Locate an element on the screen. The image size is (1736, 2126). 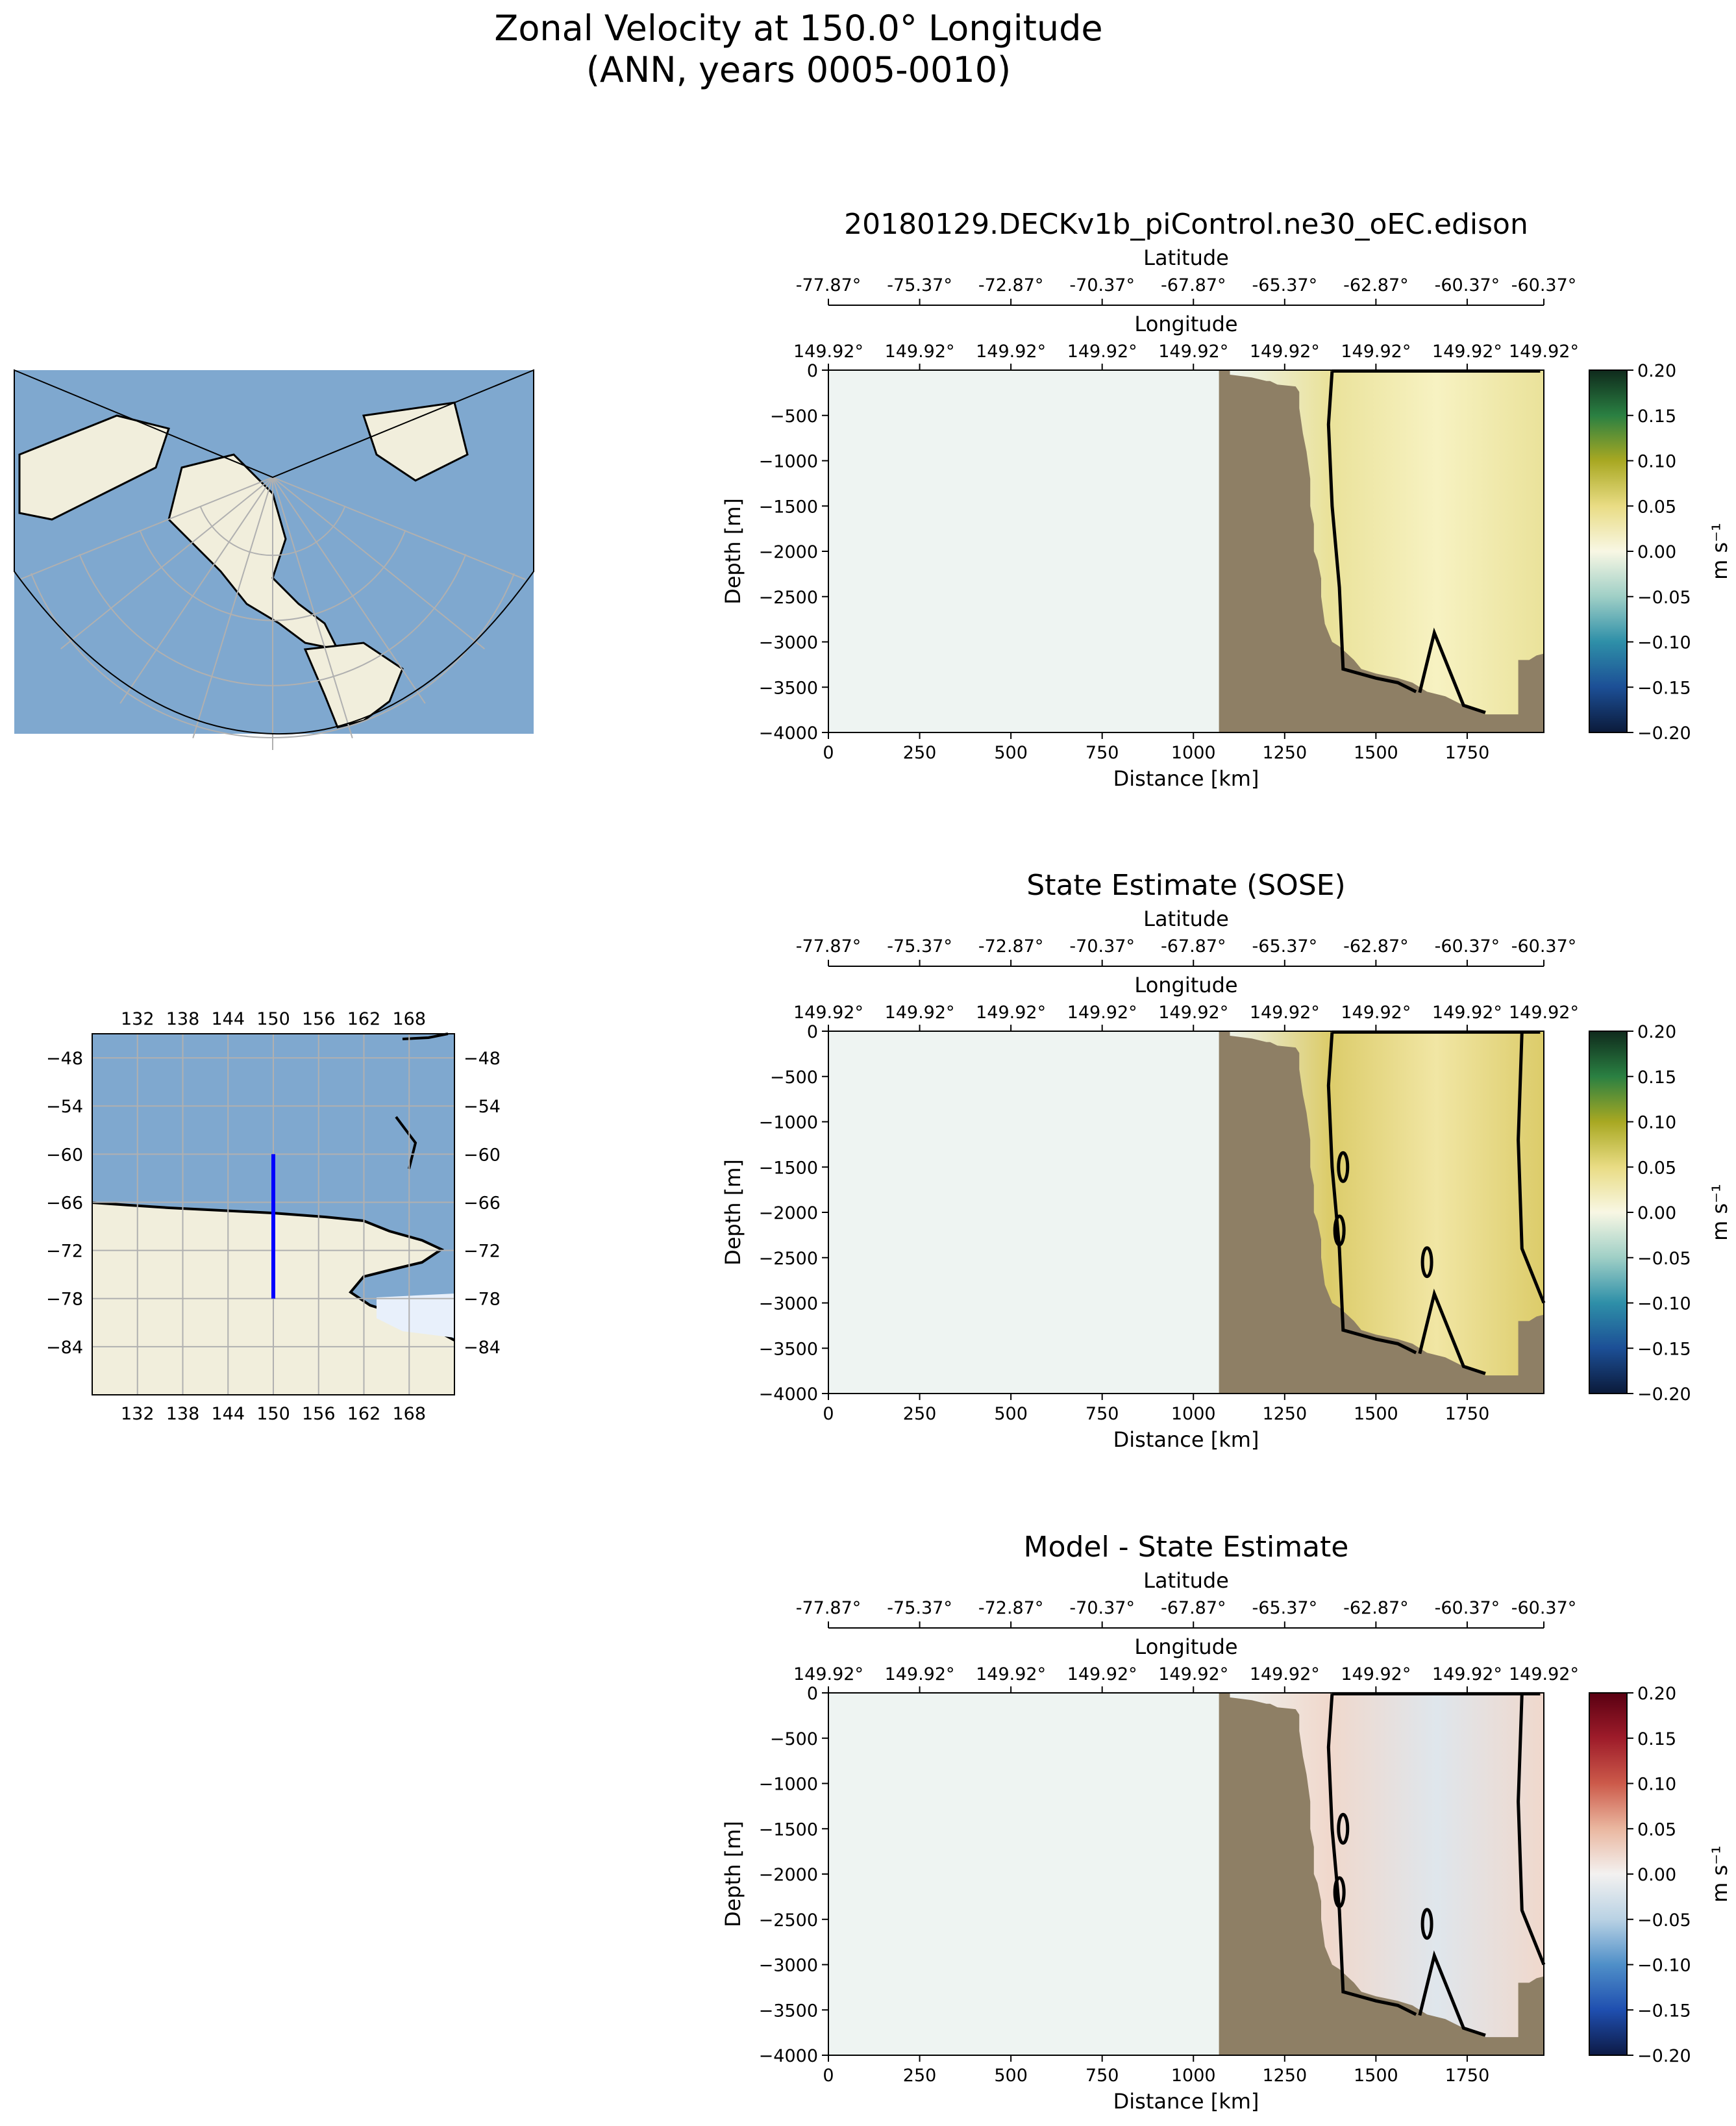
x-tick-label: 0 is located at coordinates (828, 2076).